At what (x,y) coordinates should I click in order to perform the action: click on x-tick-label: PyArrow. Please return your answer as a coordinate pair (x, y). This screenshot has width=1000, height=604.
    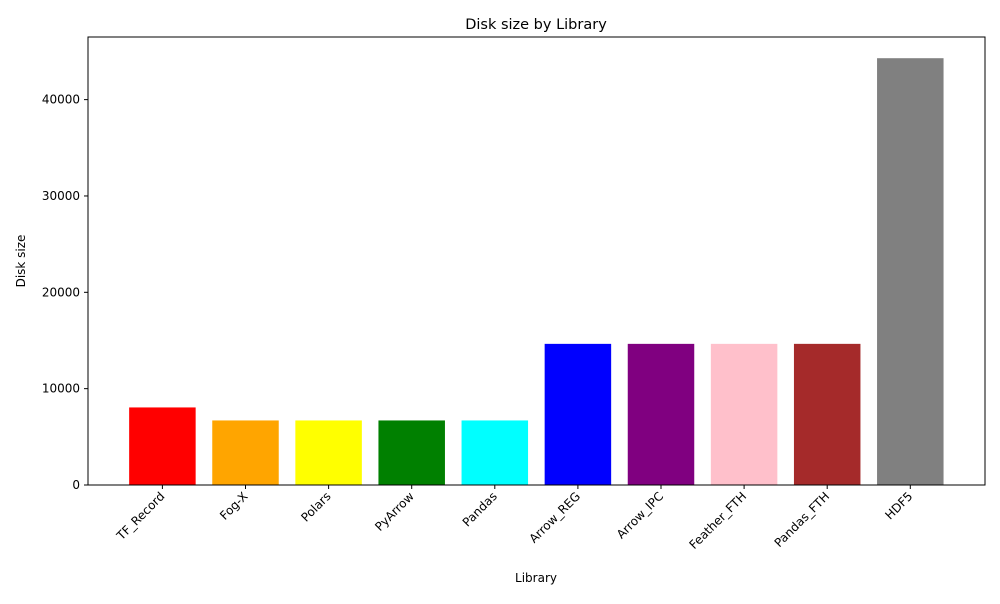
    Looking at the image, I should click on (394, 511).